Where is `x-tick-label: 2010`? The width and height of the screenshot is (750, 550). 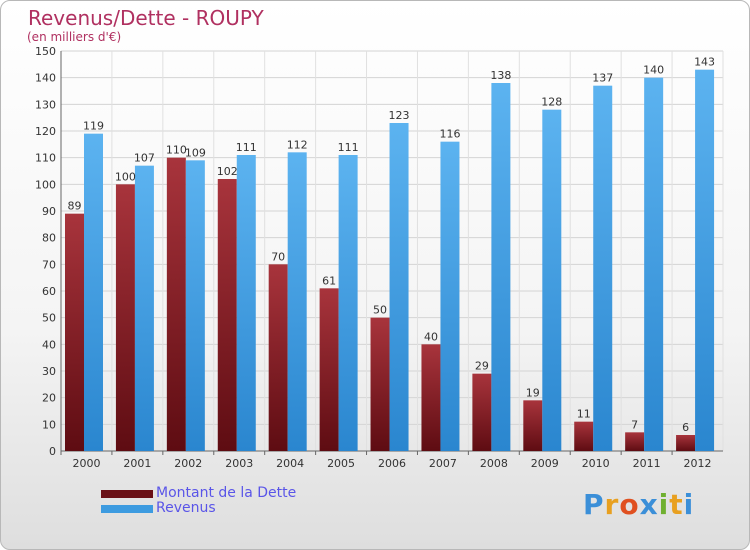 x-tick-label: 2010 is located at coordinates (596, 463).